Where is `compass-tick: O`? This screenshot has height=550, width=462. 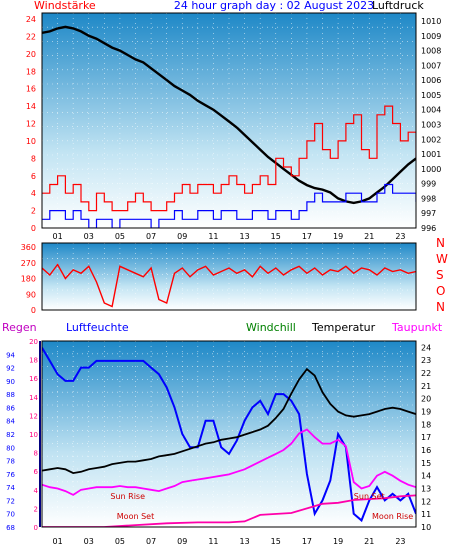
compass-tick: O is located at coordinates (440, 291).